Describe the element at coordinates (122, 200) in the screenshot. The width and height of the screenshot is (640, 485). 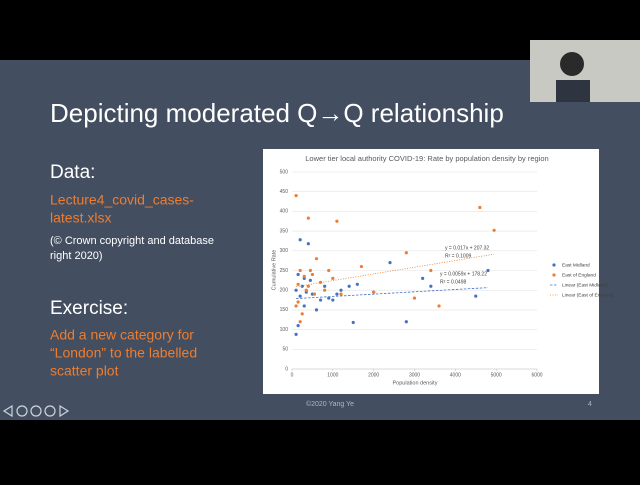
I see `file-name: Lecture4_covid_cases-` at that location.